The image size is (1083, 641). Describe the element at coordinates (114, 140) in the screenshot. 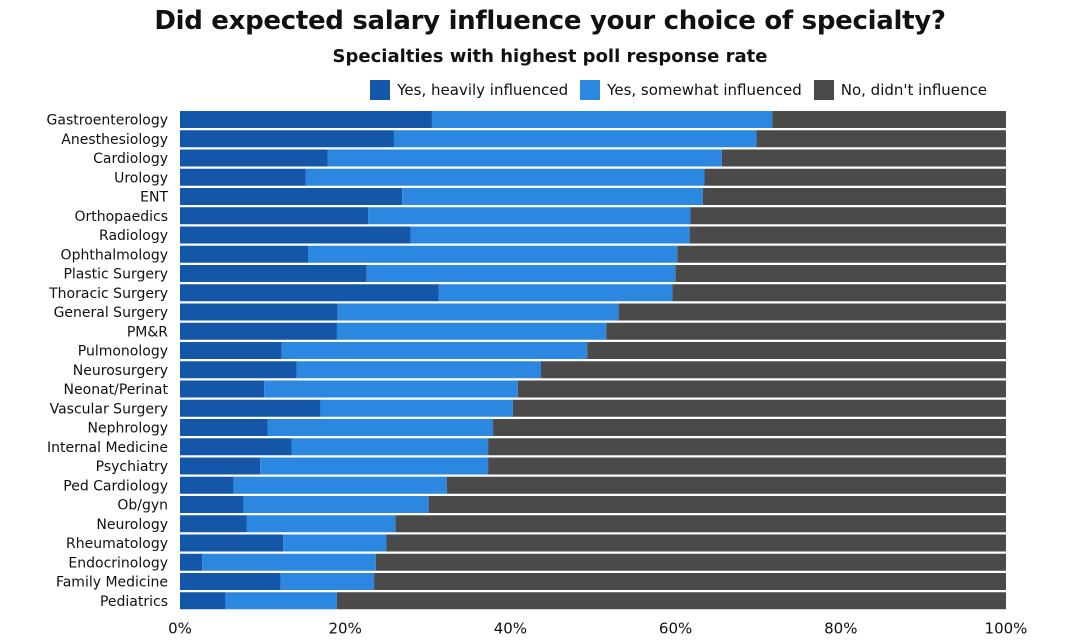

I see `category-label: Anesthesiology` at that location.